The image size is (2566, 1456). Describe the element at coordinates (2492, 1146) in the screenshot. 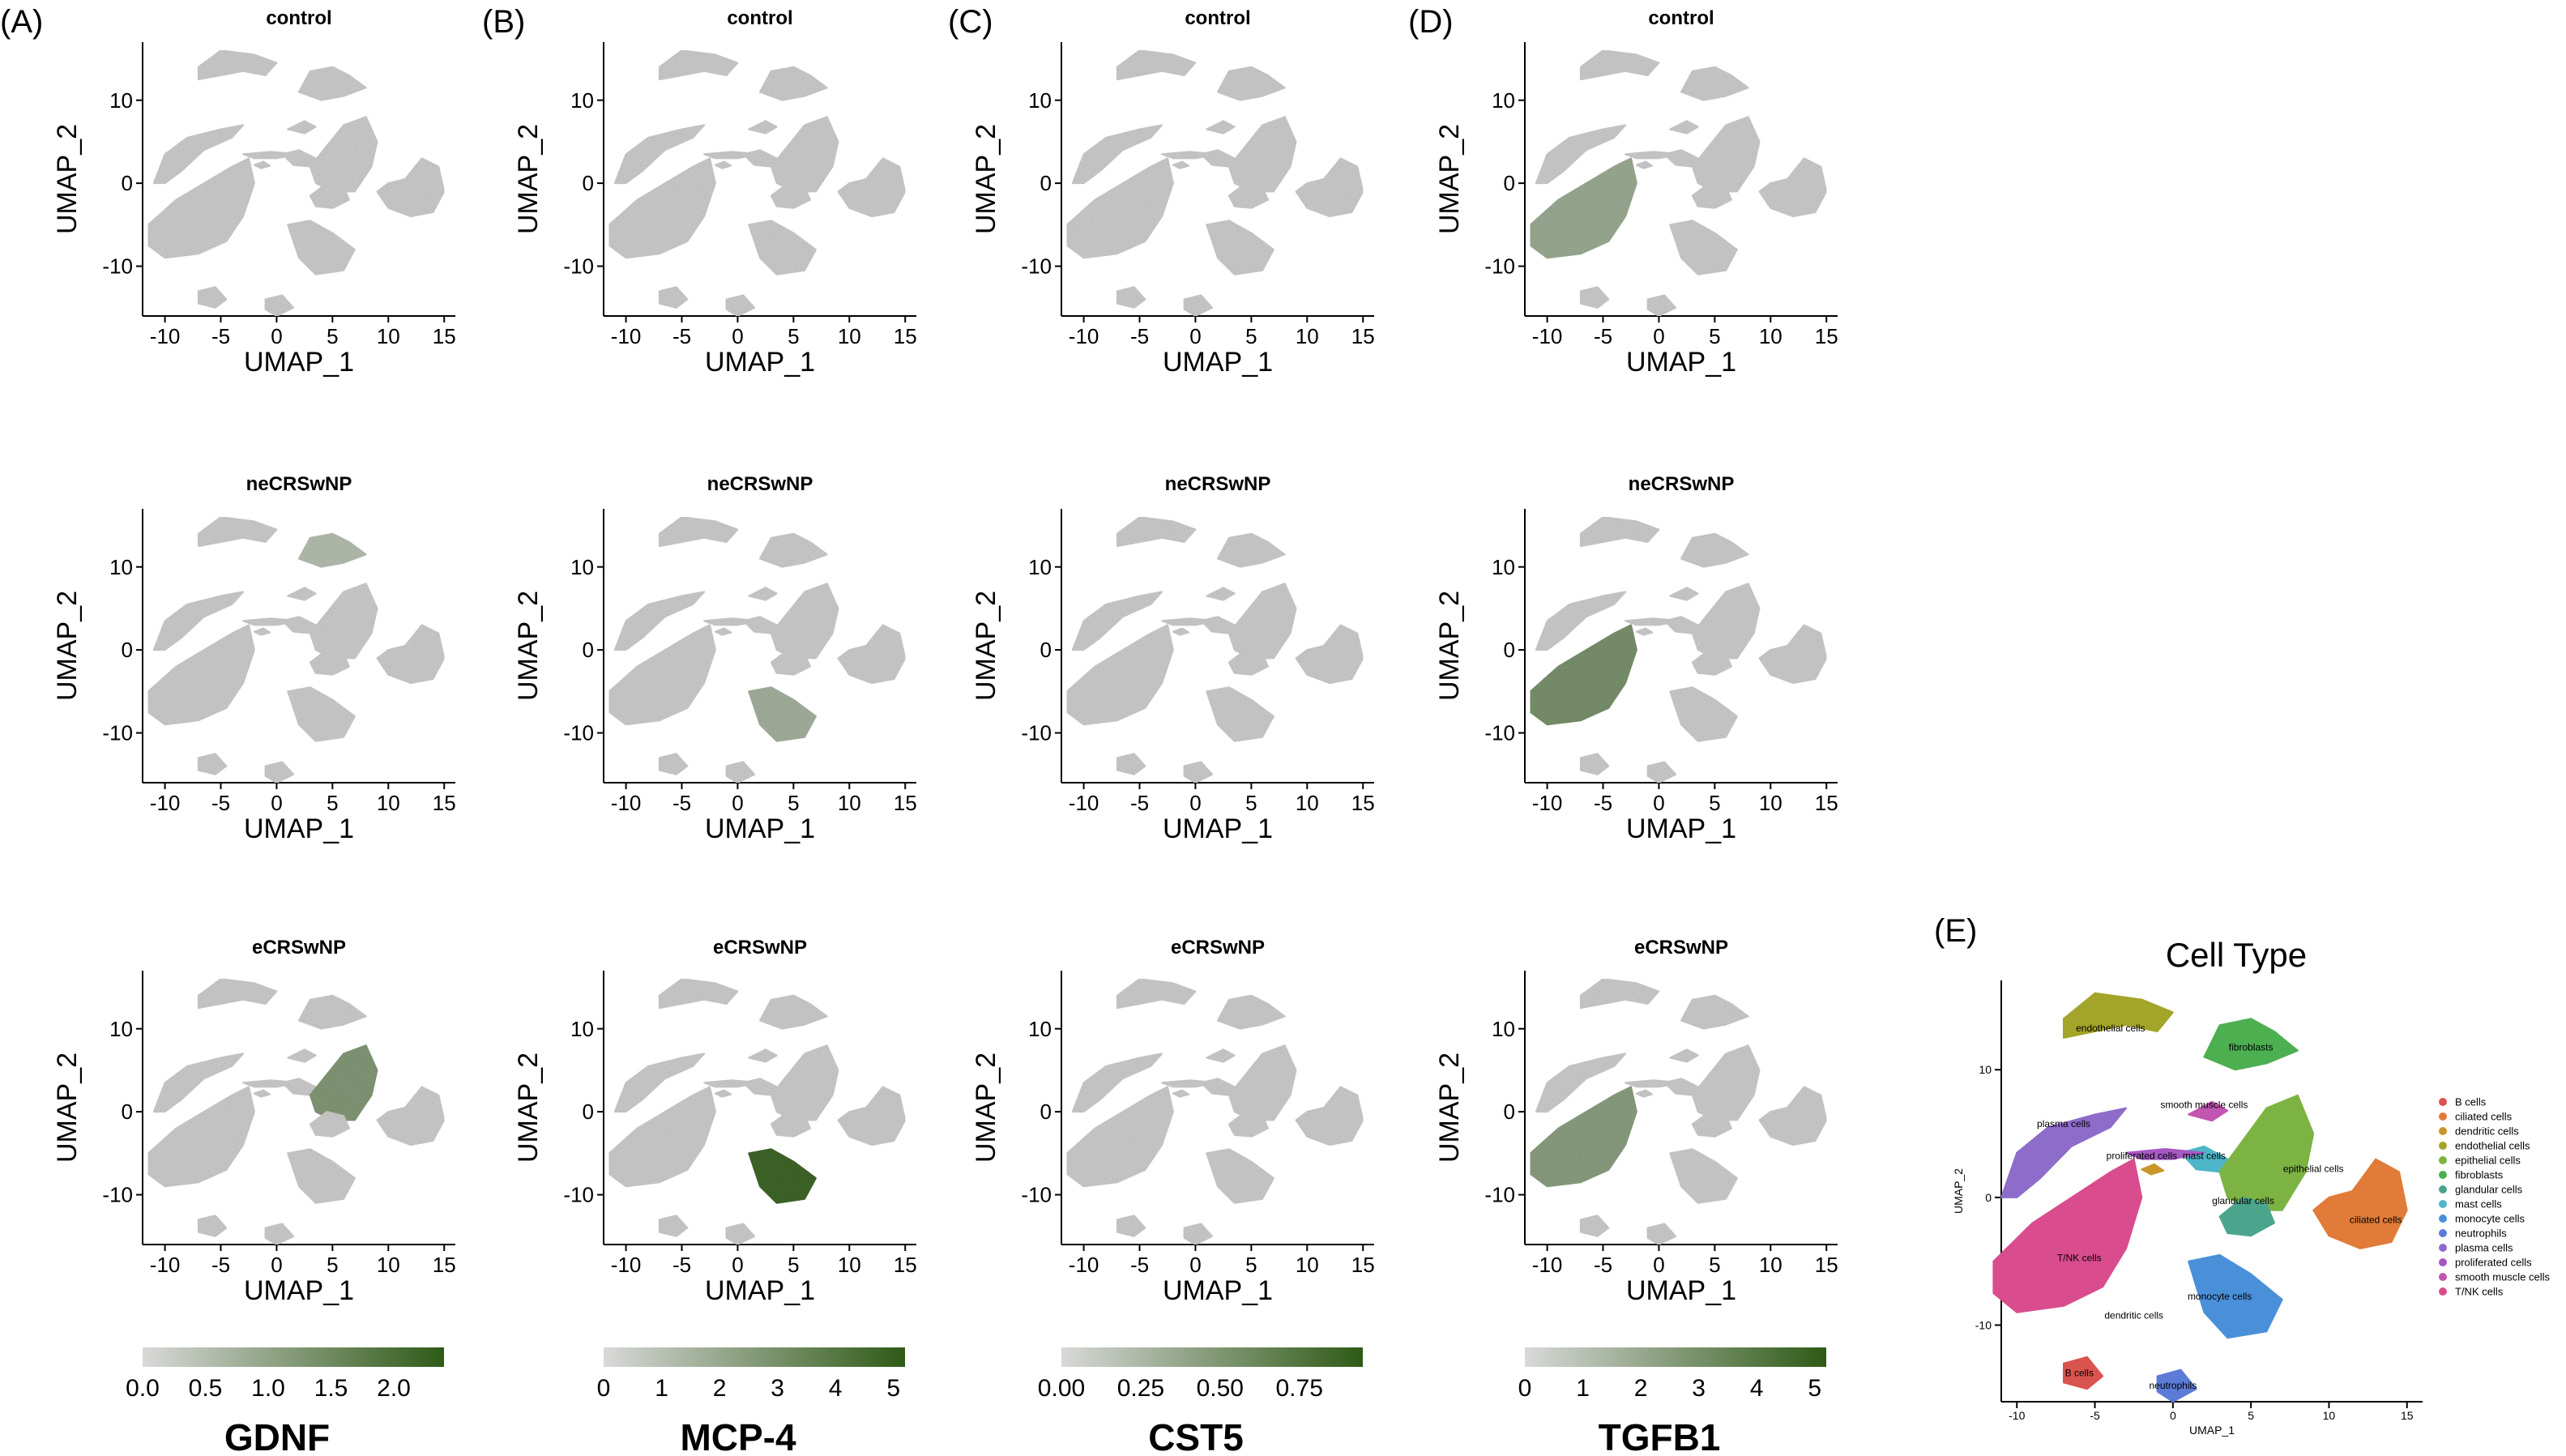

I see `legend-label: endothelial cells` at that location.